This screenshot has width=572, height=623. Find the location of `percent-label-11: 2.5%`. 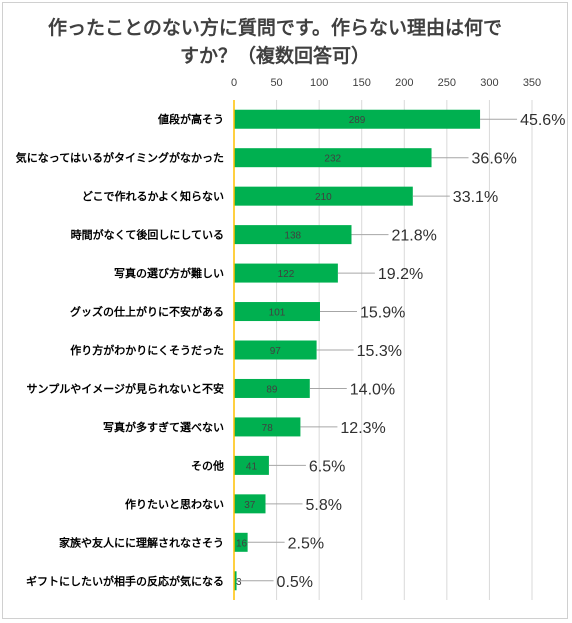

percent-label-11: 2.5% is located at coordinates (306, 543).